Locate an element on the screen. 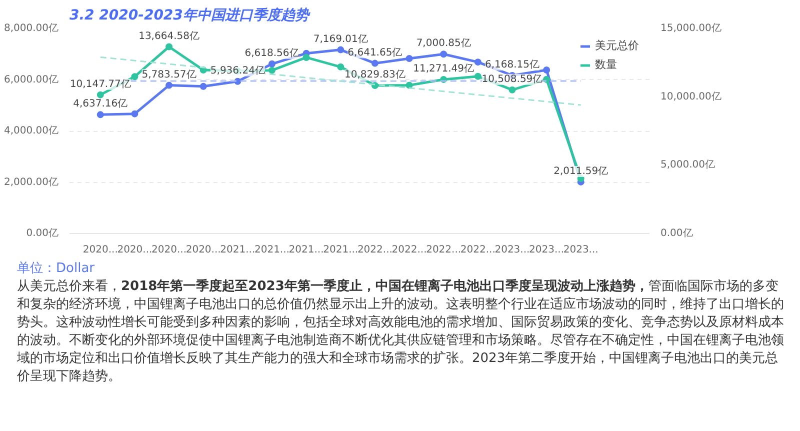 The image size is (800, 431). y-tick-label: 8,000.00亿 is located at coordinates (31, 28).